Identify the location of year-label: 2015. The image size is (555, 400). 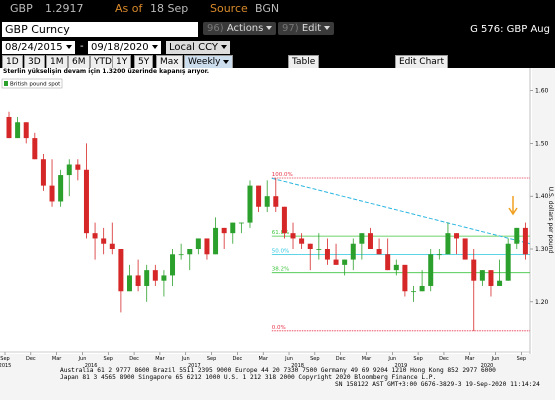
(5, 366).